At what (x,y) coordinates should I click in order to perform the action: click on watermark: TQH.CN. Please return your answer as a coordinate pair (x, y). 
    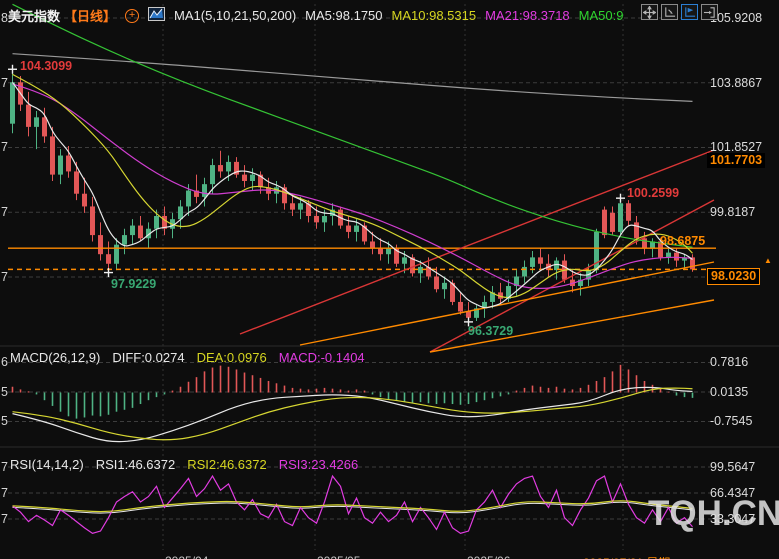
    Looking at the image, I should click on (713, 513).